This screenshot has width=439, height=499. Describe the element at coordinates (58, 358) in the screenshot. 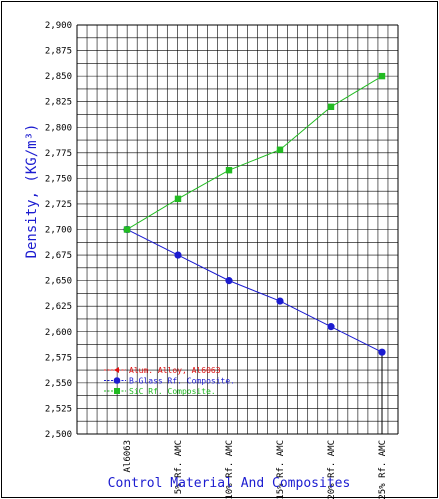

I see `y-tick-label: 2,575` at that location.